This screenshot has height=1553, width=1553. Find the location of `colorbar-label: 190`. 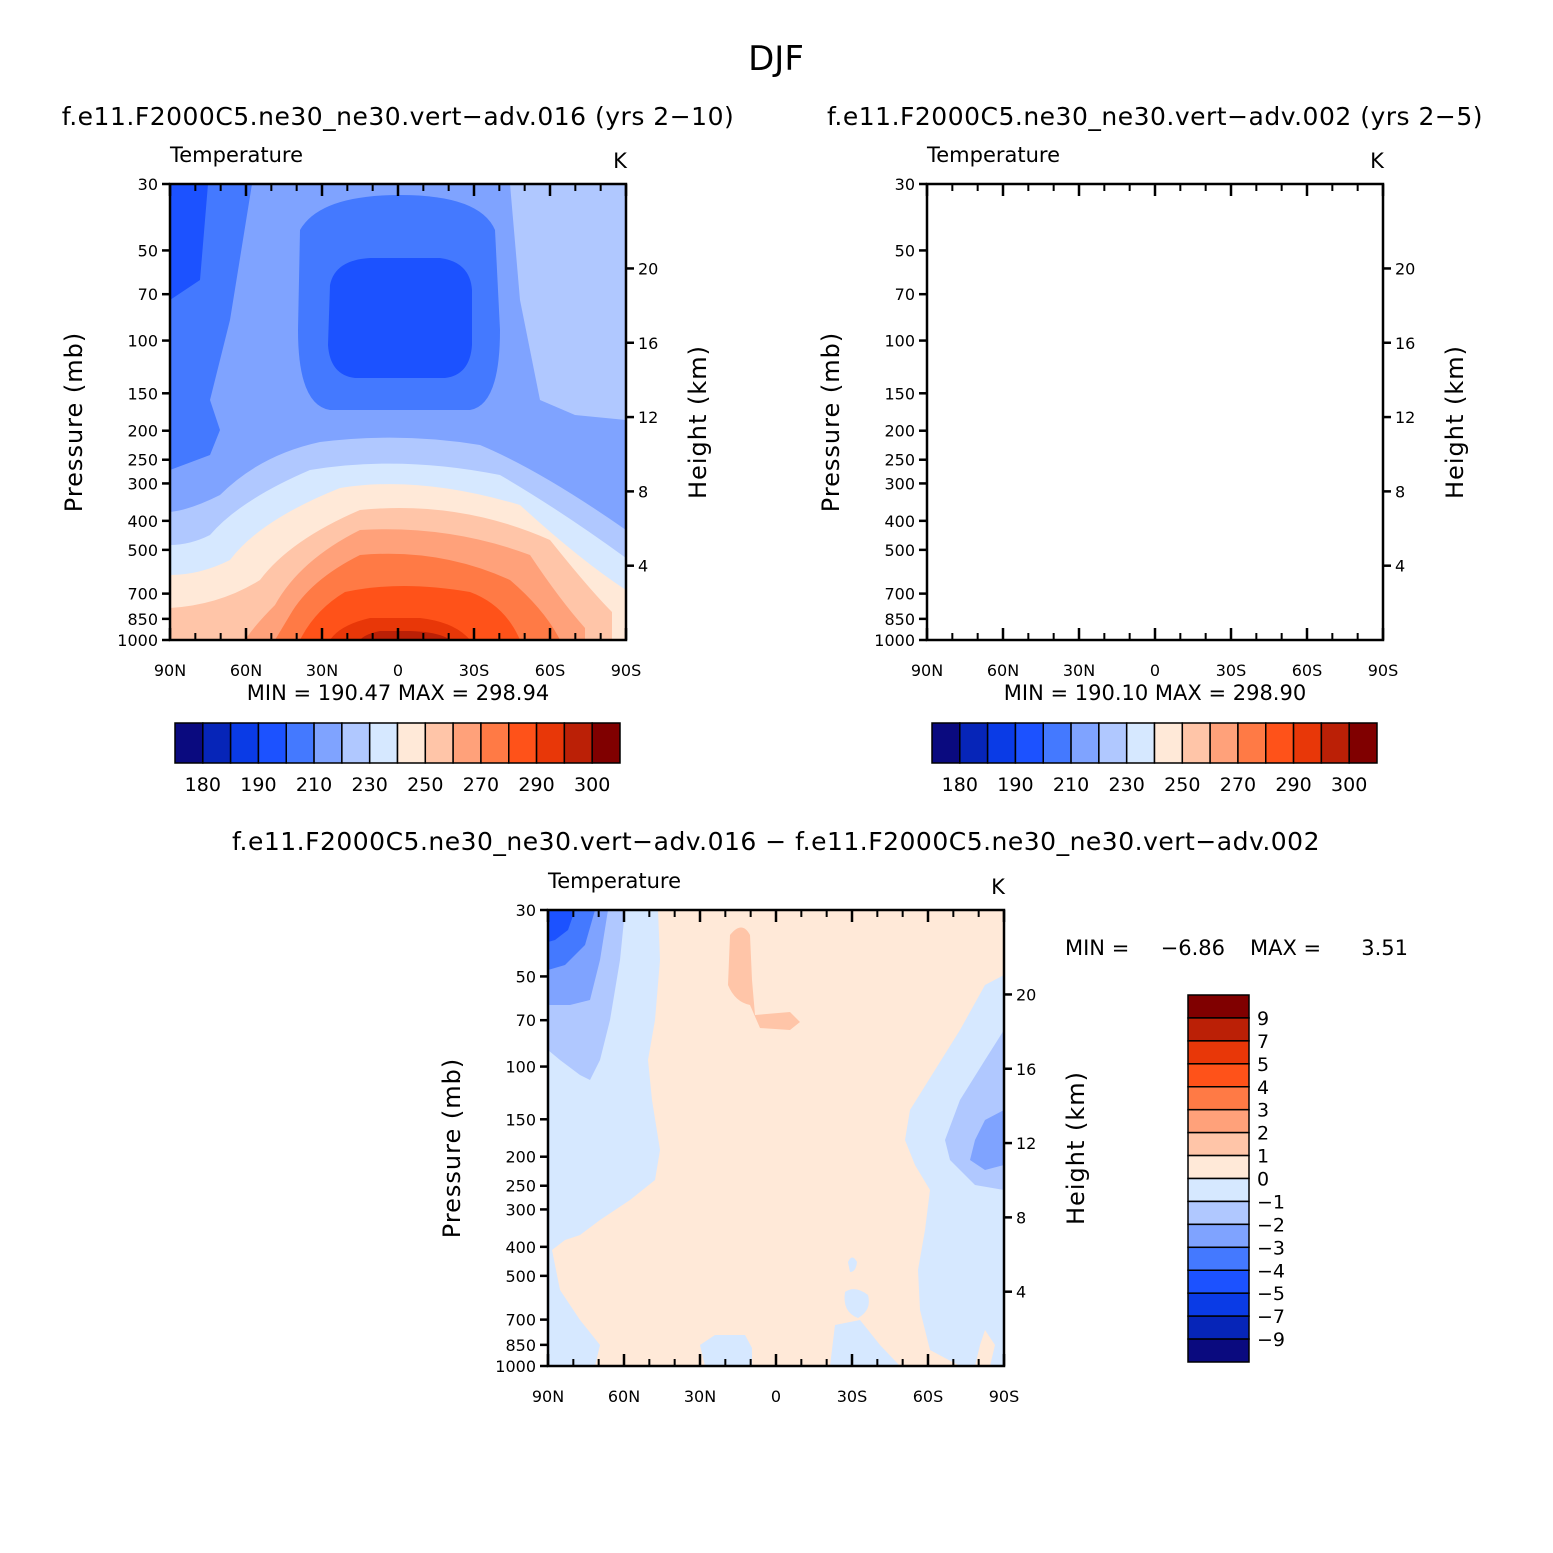

colorbar-label: 190 is located at coordinates (1015, 785).